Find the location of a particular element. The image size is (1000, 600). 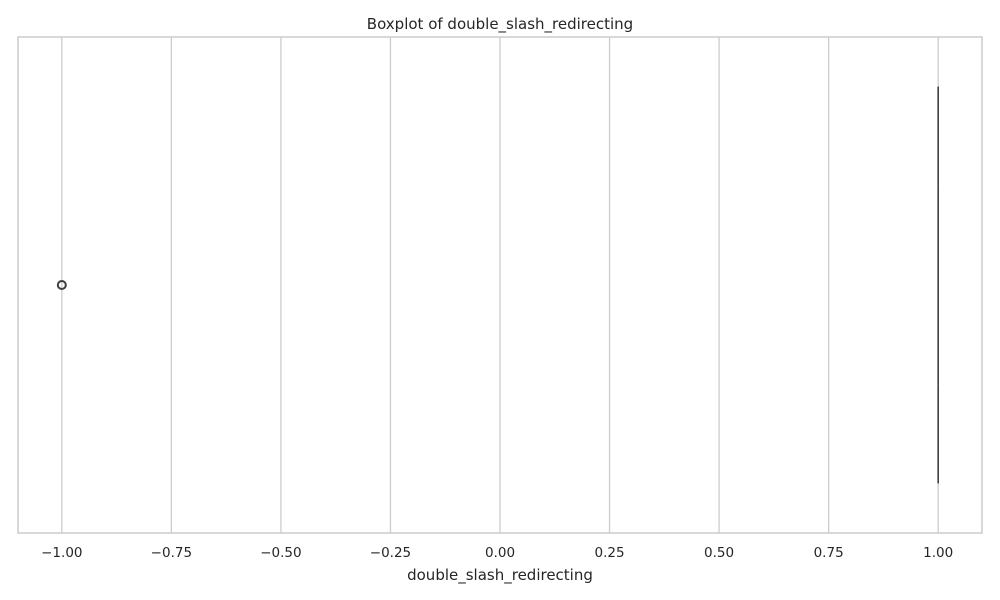

chart-title: Boxplot of double_slash_redirecting is located at coordinates (500, 24).